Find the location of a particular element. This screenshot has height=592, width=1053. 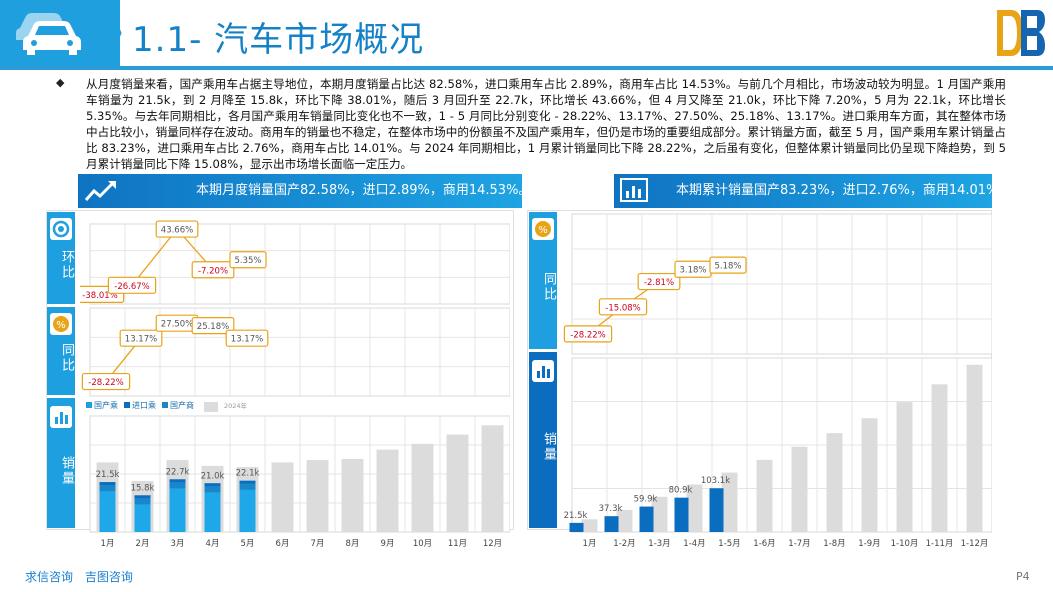

tab-sales-right: 销量 is located at coordinates (543, 440).